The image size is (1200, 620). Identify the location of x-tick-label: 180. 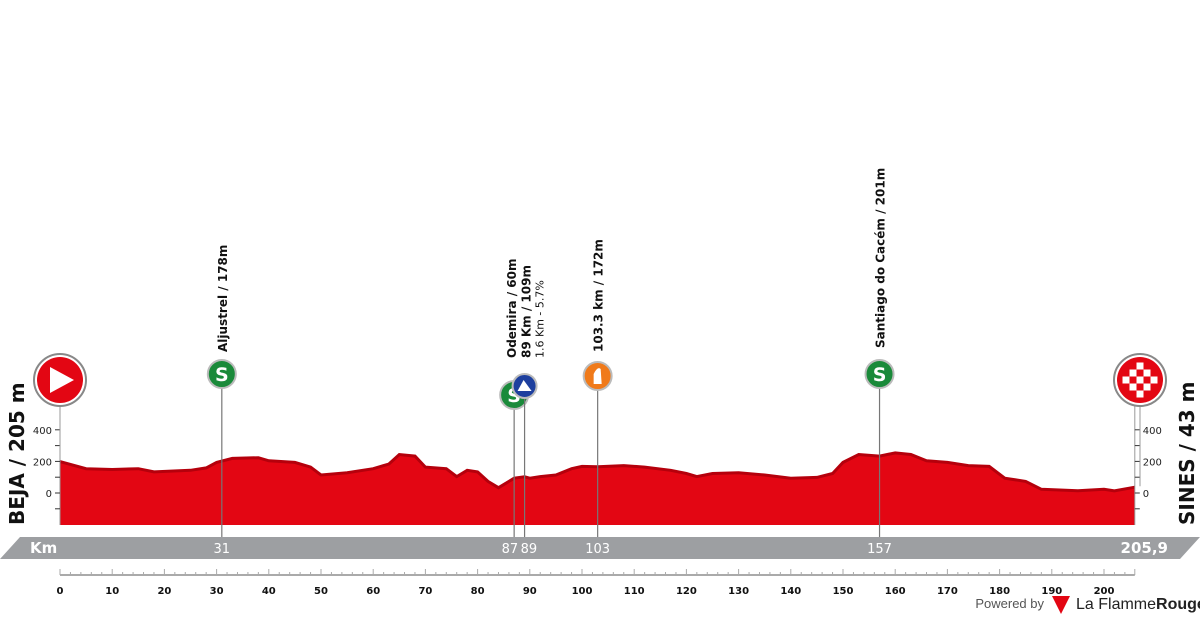
(999, 591).